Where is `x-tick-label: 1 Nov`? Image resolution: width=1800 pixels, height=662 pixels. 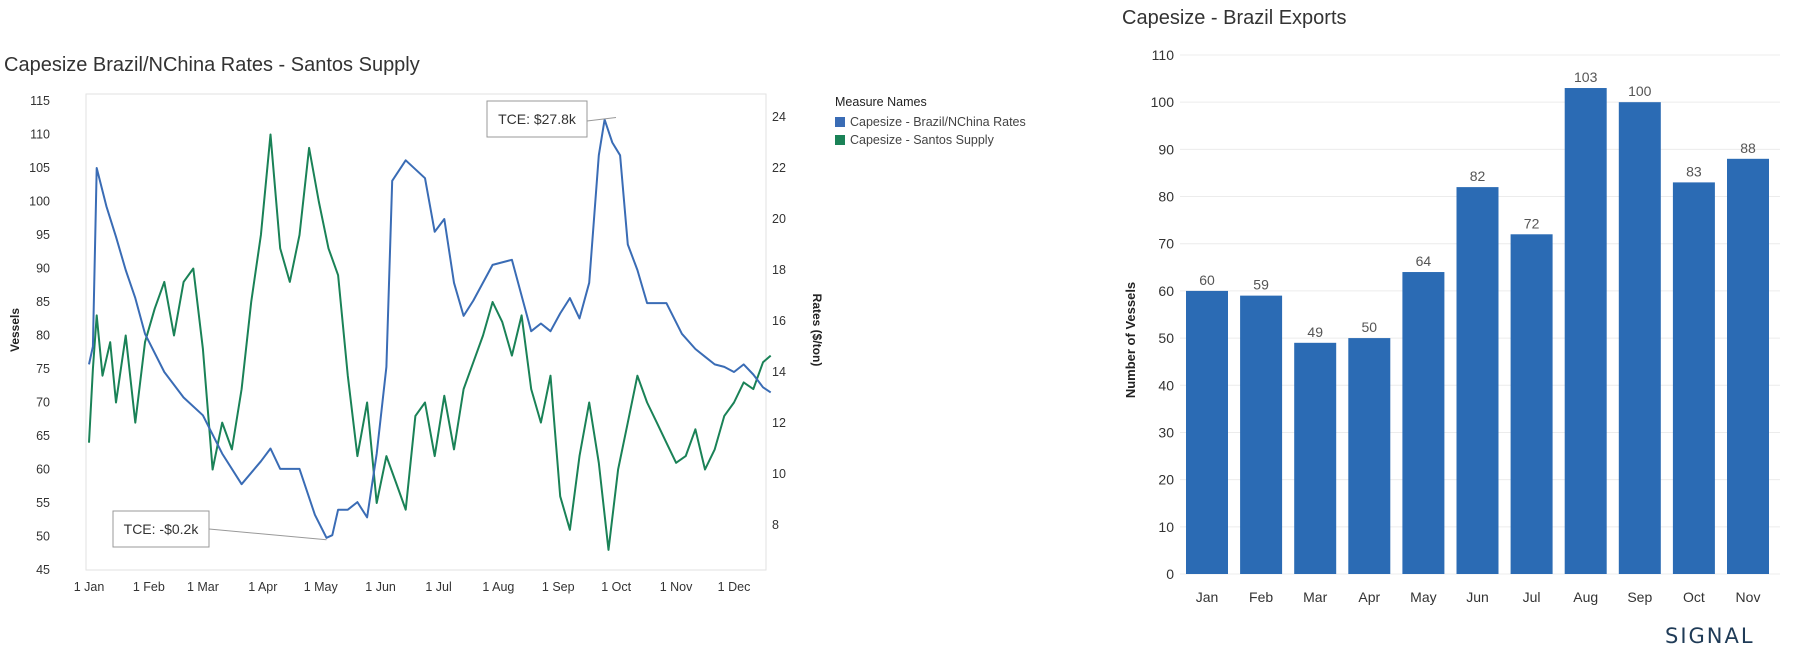
x-tick-label: 1 Nov is located at coordinates (676, 587).